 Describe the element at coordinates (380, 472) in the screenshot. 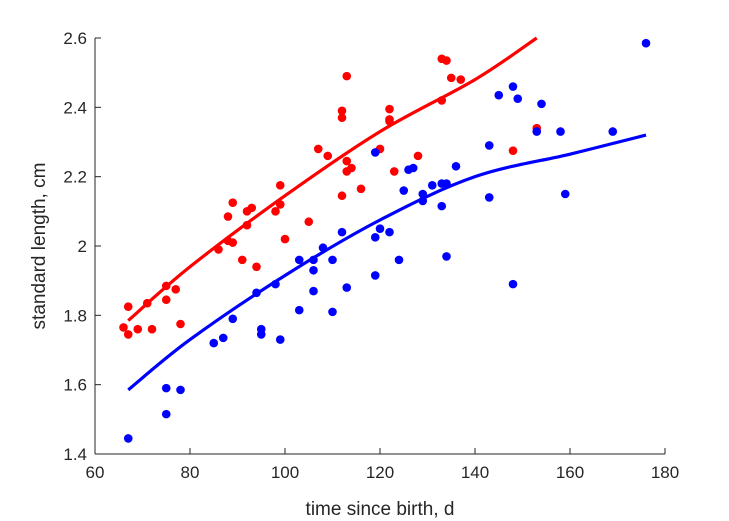

I see `x-tick-label: 120` at that location.